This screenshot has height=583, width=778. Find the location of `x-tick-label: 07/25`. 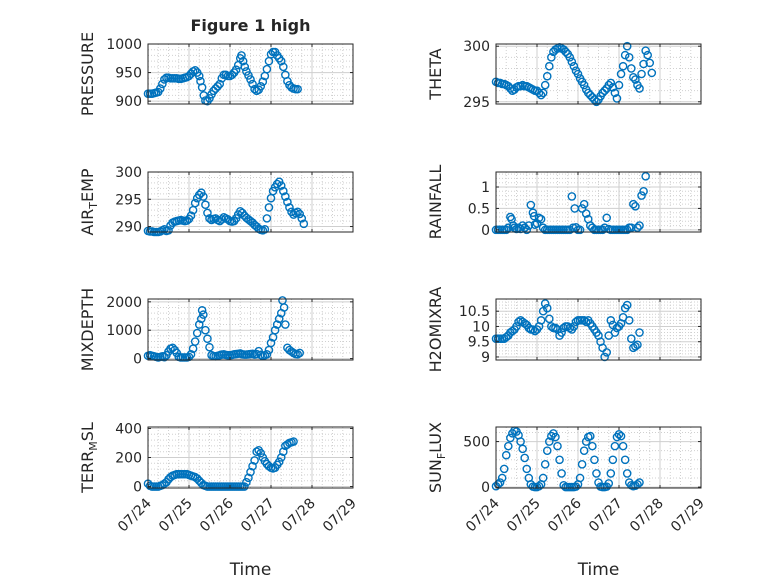

x-tick-label: 07/25 is located at coordinates (524, 516).